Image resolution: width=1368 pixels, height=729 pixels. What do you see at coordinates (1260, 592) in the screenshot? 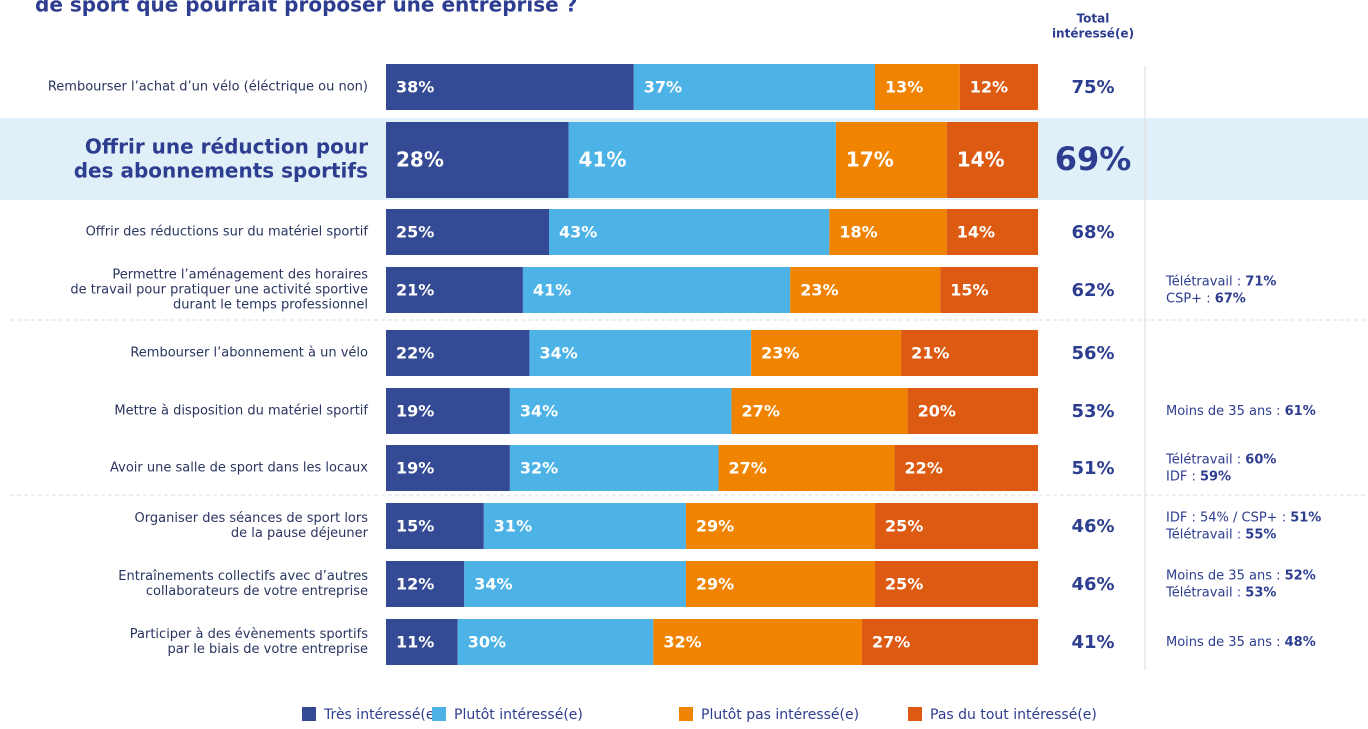
I see `note-value: 53%` at bounding box center [1260, 592].